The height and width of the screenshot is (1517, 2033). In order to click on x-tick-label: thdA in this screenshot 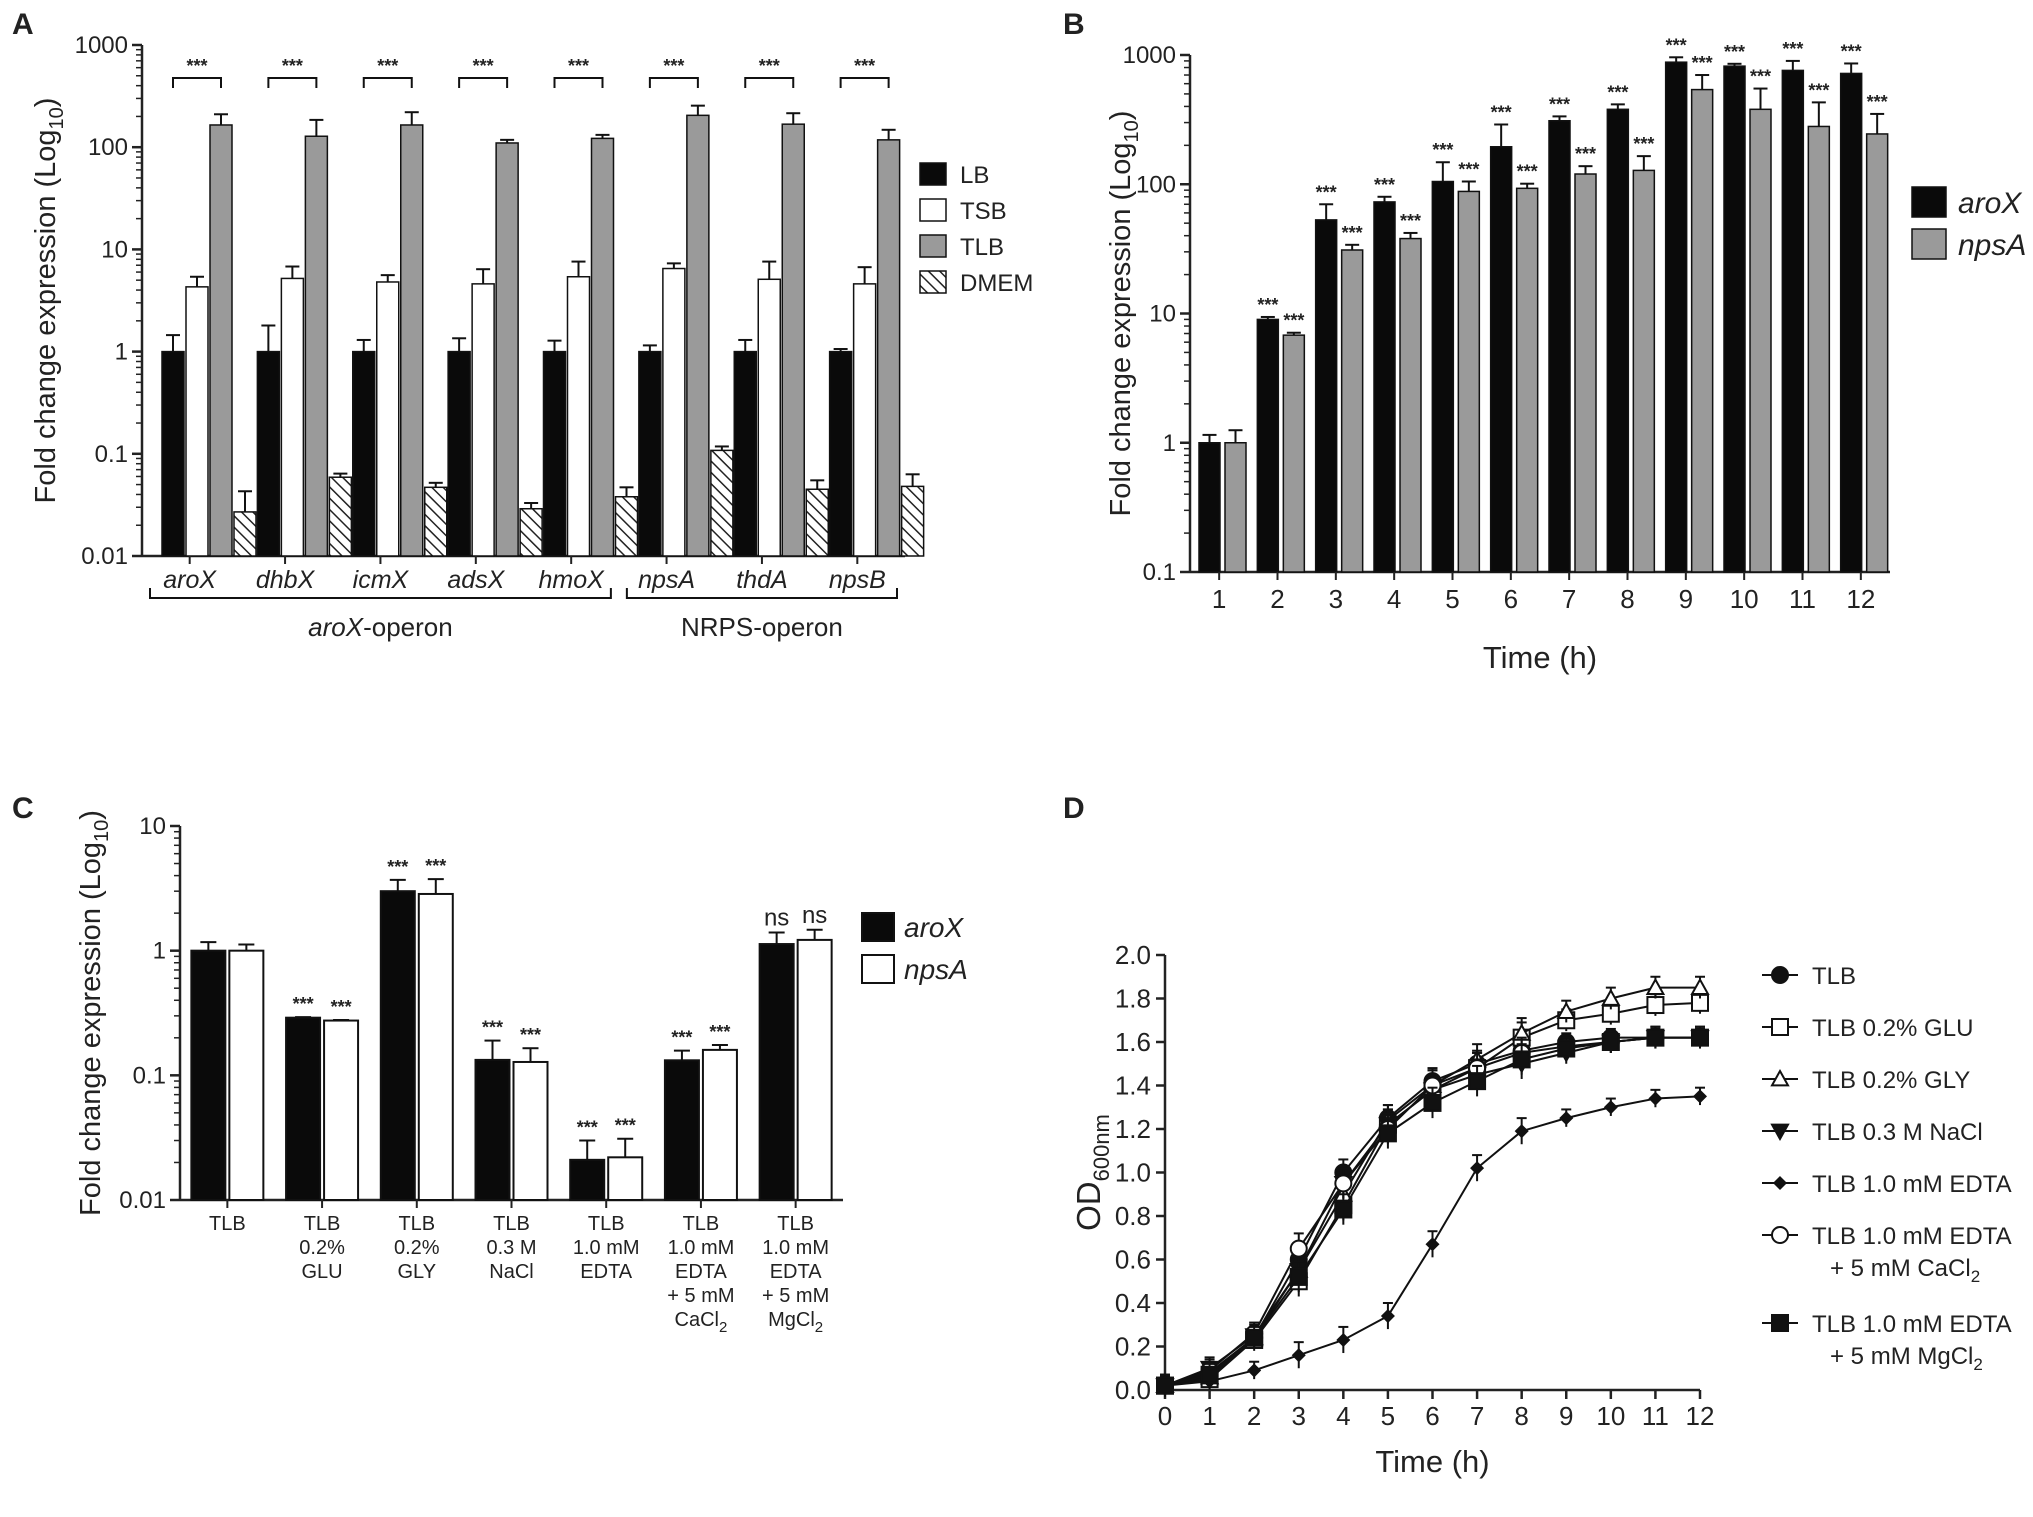, I will do `click(761, 580)`.